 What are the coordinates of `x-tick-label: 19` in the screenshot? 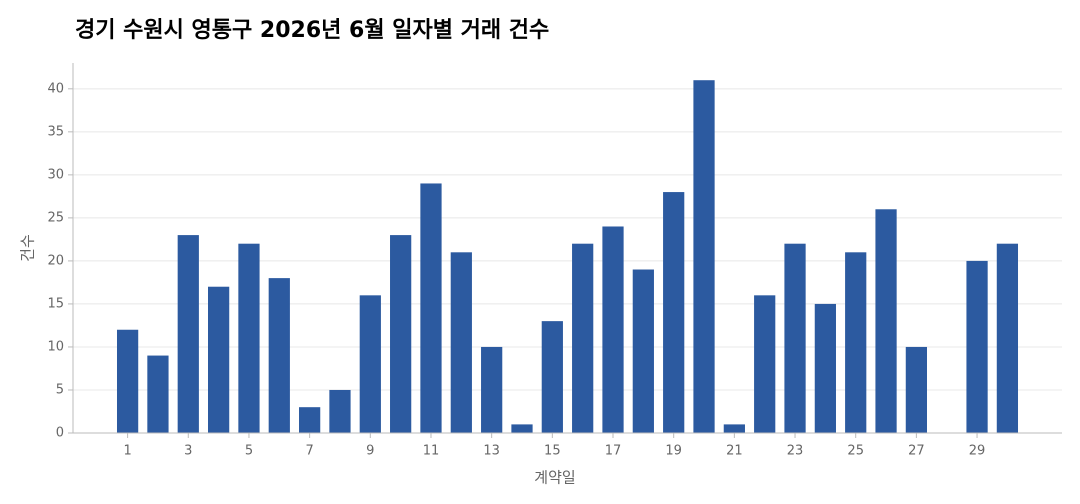 It's located at (673, 451).